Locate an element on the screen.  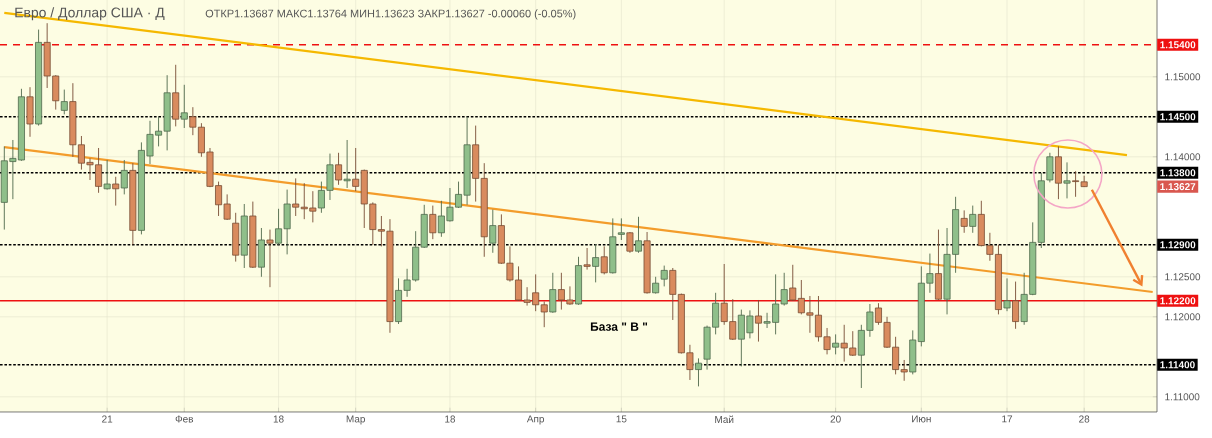
text: ОТКР1.13687 МАКС1.13764 МИН1.13623 ЗАКР1.13627 -0.00060 (-0.05%) is located at coordinates (390, 14).